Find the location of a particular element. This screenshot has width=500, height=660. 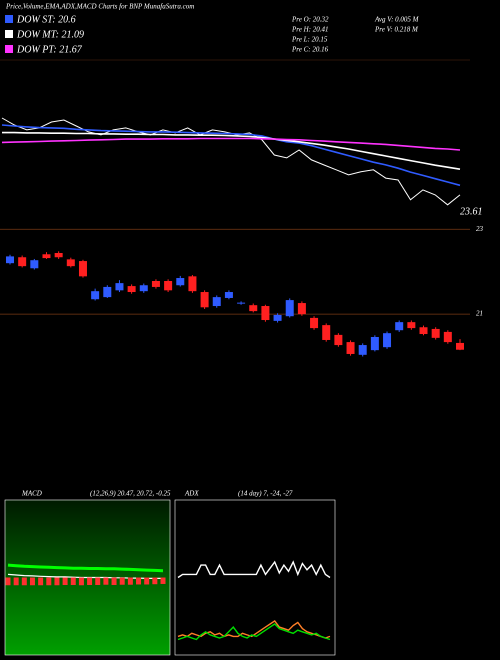

legend-label: DOW MT: 21.09 is located at coordinates (50, 34).